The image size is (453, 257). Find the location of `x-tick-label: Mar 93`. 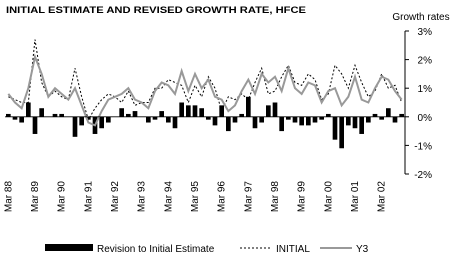

x-tick-label: Mar 93 is located at coordinates (142, 197).